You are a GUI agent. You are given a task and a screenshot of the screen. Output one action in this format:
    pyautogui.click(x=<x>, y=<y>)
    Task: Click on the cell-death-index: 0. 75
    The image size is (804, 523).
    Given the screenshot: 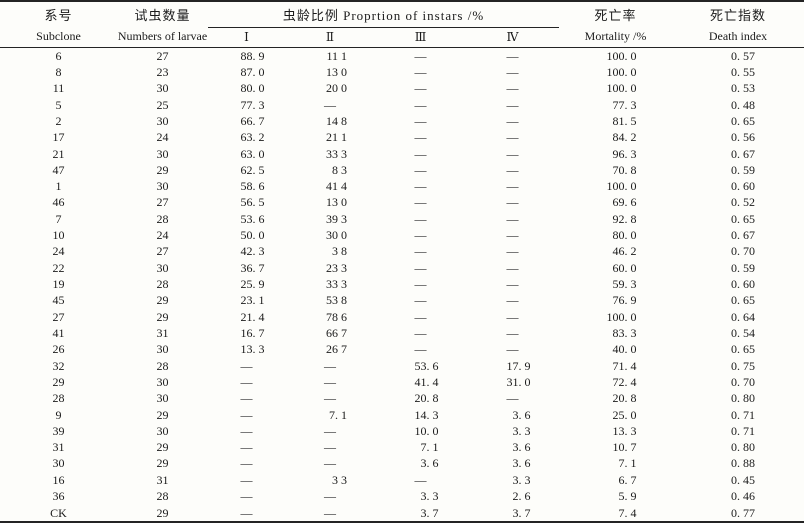 What is the action you would take?
    pyautogui.click(x=743, y=365)
    